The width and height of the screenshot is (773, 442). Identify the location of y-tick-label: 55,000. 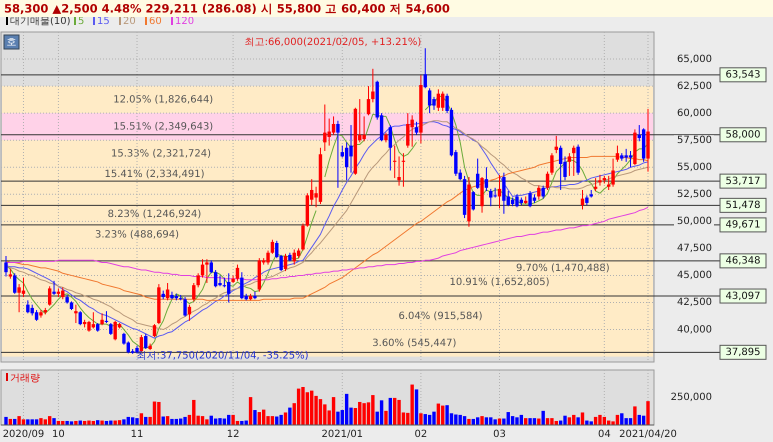
(694, 167).